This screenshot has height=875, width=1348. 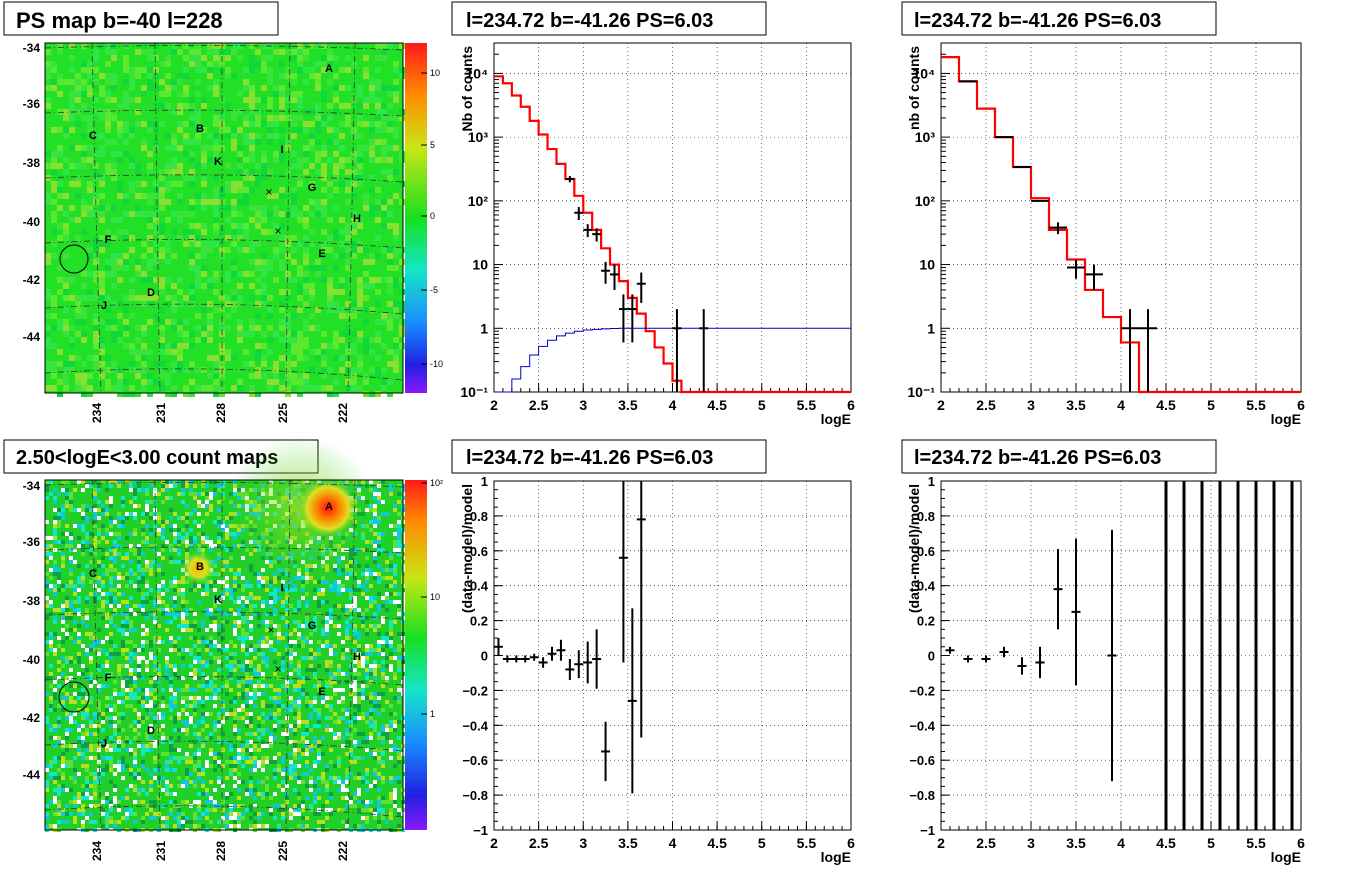 What do you see at coordinates (104, 744) in the screenshot?
I see `source-label-j: J` at bounding box center [104, 744].